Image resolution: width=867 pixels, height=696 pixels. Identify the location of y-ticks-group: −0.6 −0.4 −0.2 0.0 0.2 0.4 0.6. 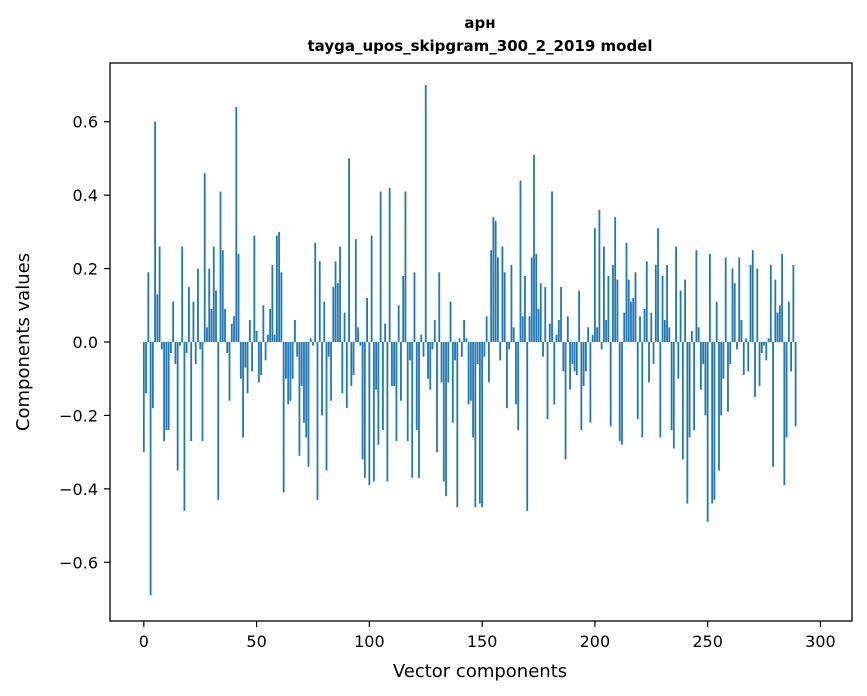
(84, 342).